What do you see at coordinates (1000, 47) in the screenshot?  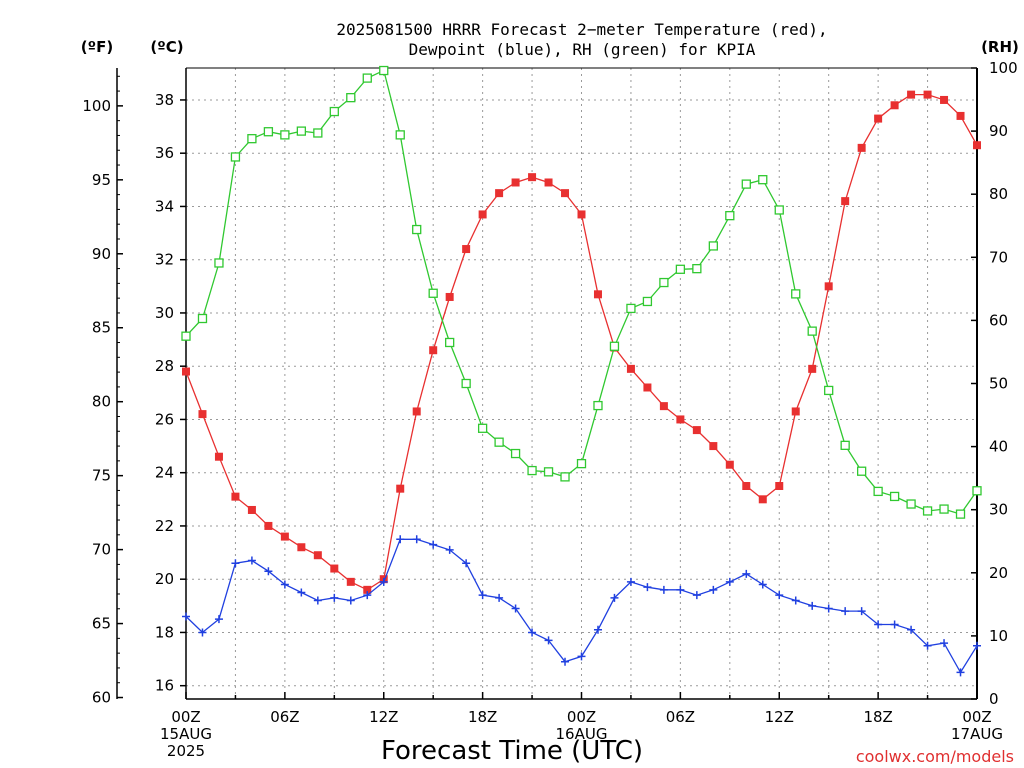 I see `rh-unit-label: (RH)` at bounding box center [1000, 47].